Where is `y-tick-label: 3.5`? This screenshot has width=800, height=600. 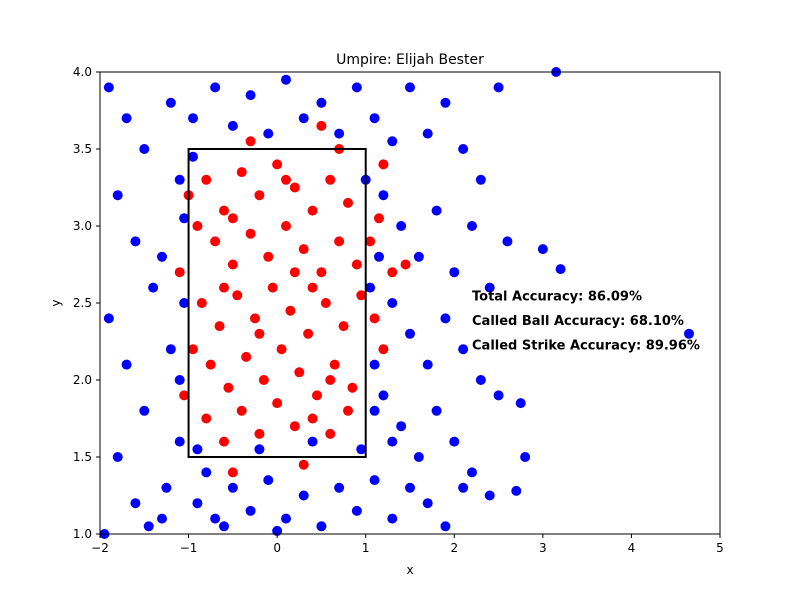 y-tick-label: 3.5 is located at coordinates (82, 149).